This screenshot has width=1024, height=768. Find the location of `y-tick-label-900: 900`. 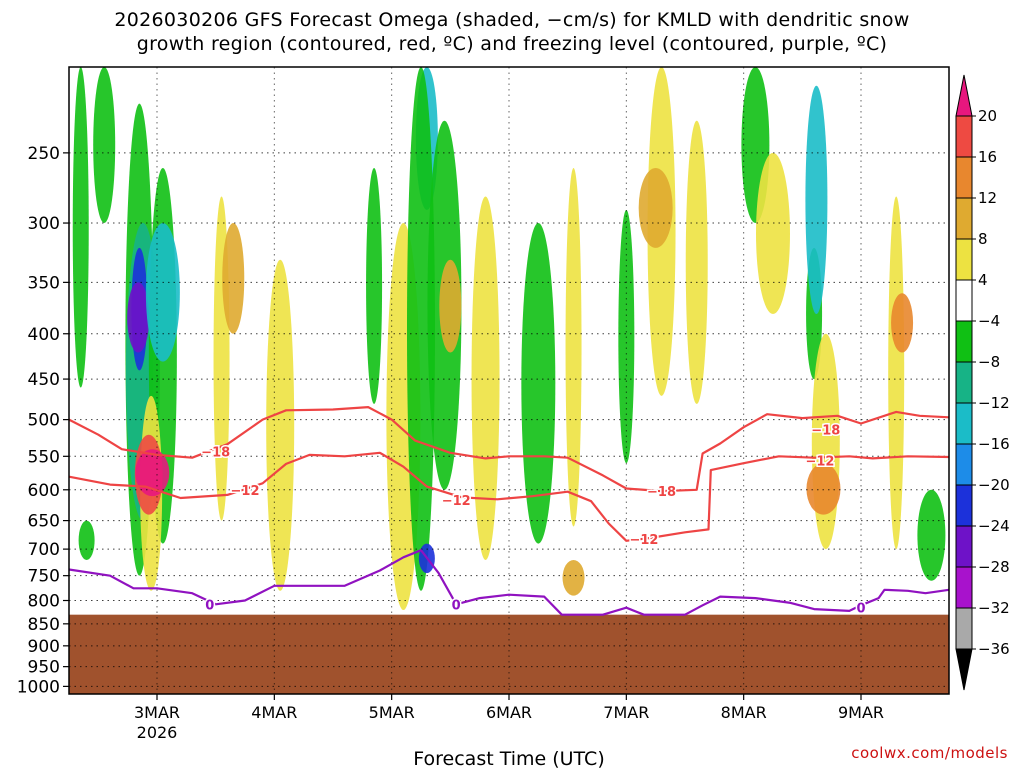

y-tick-label-900: 900 is located at coordinates (44, 647).